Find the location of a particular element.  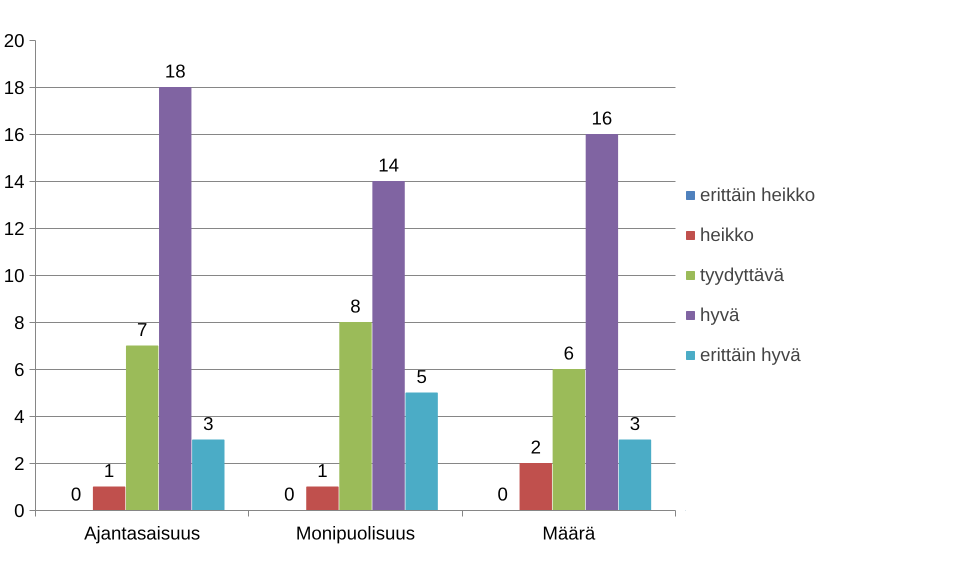

legend-label: hyvä is located at coordinates (720, 315).